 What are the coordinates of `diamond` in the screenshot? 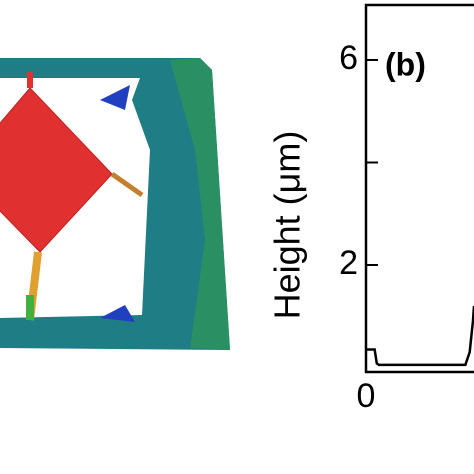 It's located at (56, 170).